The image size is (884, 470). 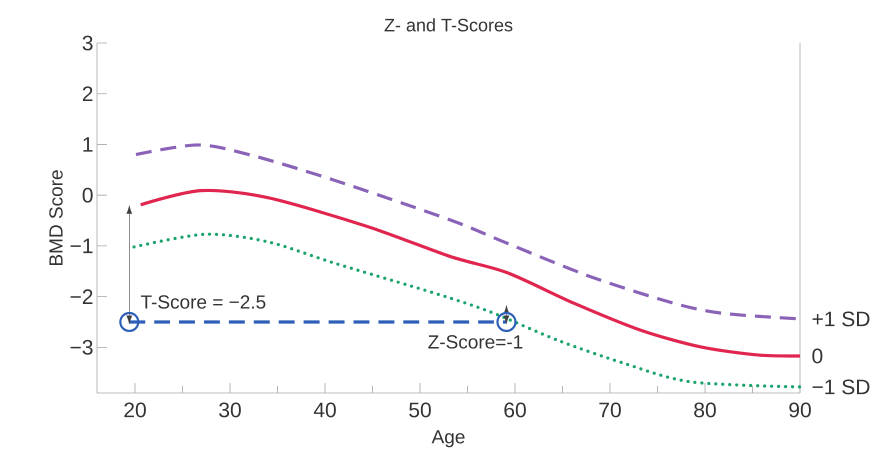 I want to click on x-tick-label: 50, so click(x=420, y=410).